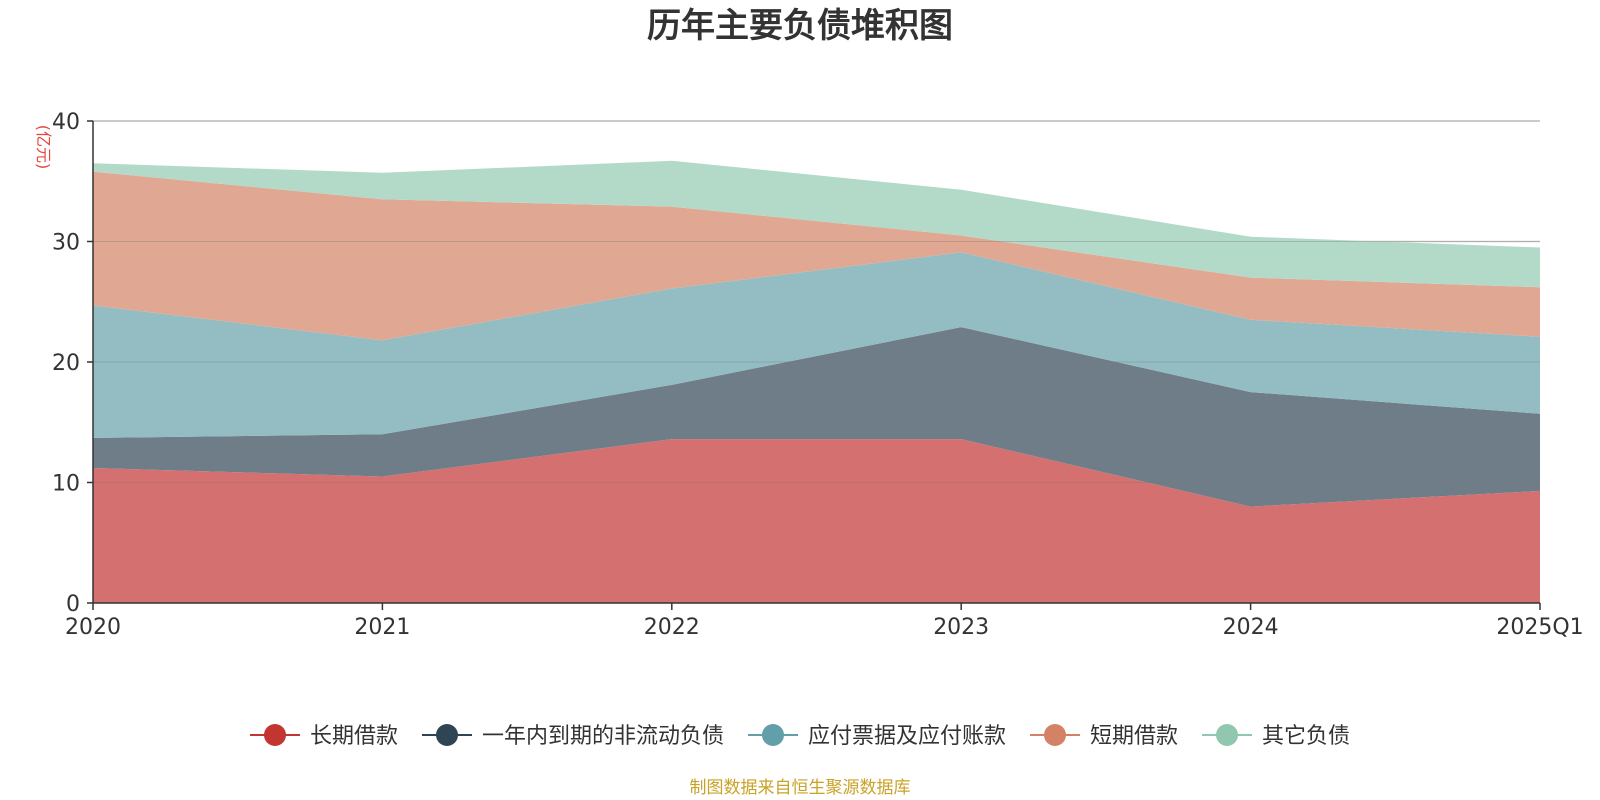  I want to click on legend-label-4: 其它负债, so click(1306, 736).